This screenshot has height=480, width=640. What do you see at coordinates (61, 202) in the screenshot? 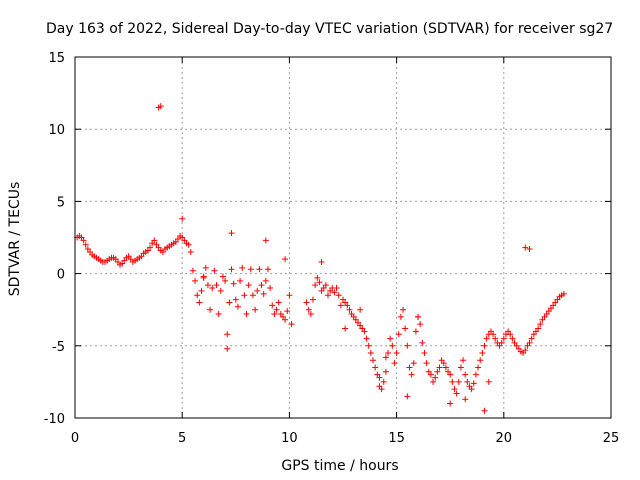
I see `y-tick-label: 5` at bounding box center [61, 202].